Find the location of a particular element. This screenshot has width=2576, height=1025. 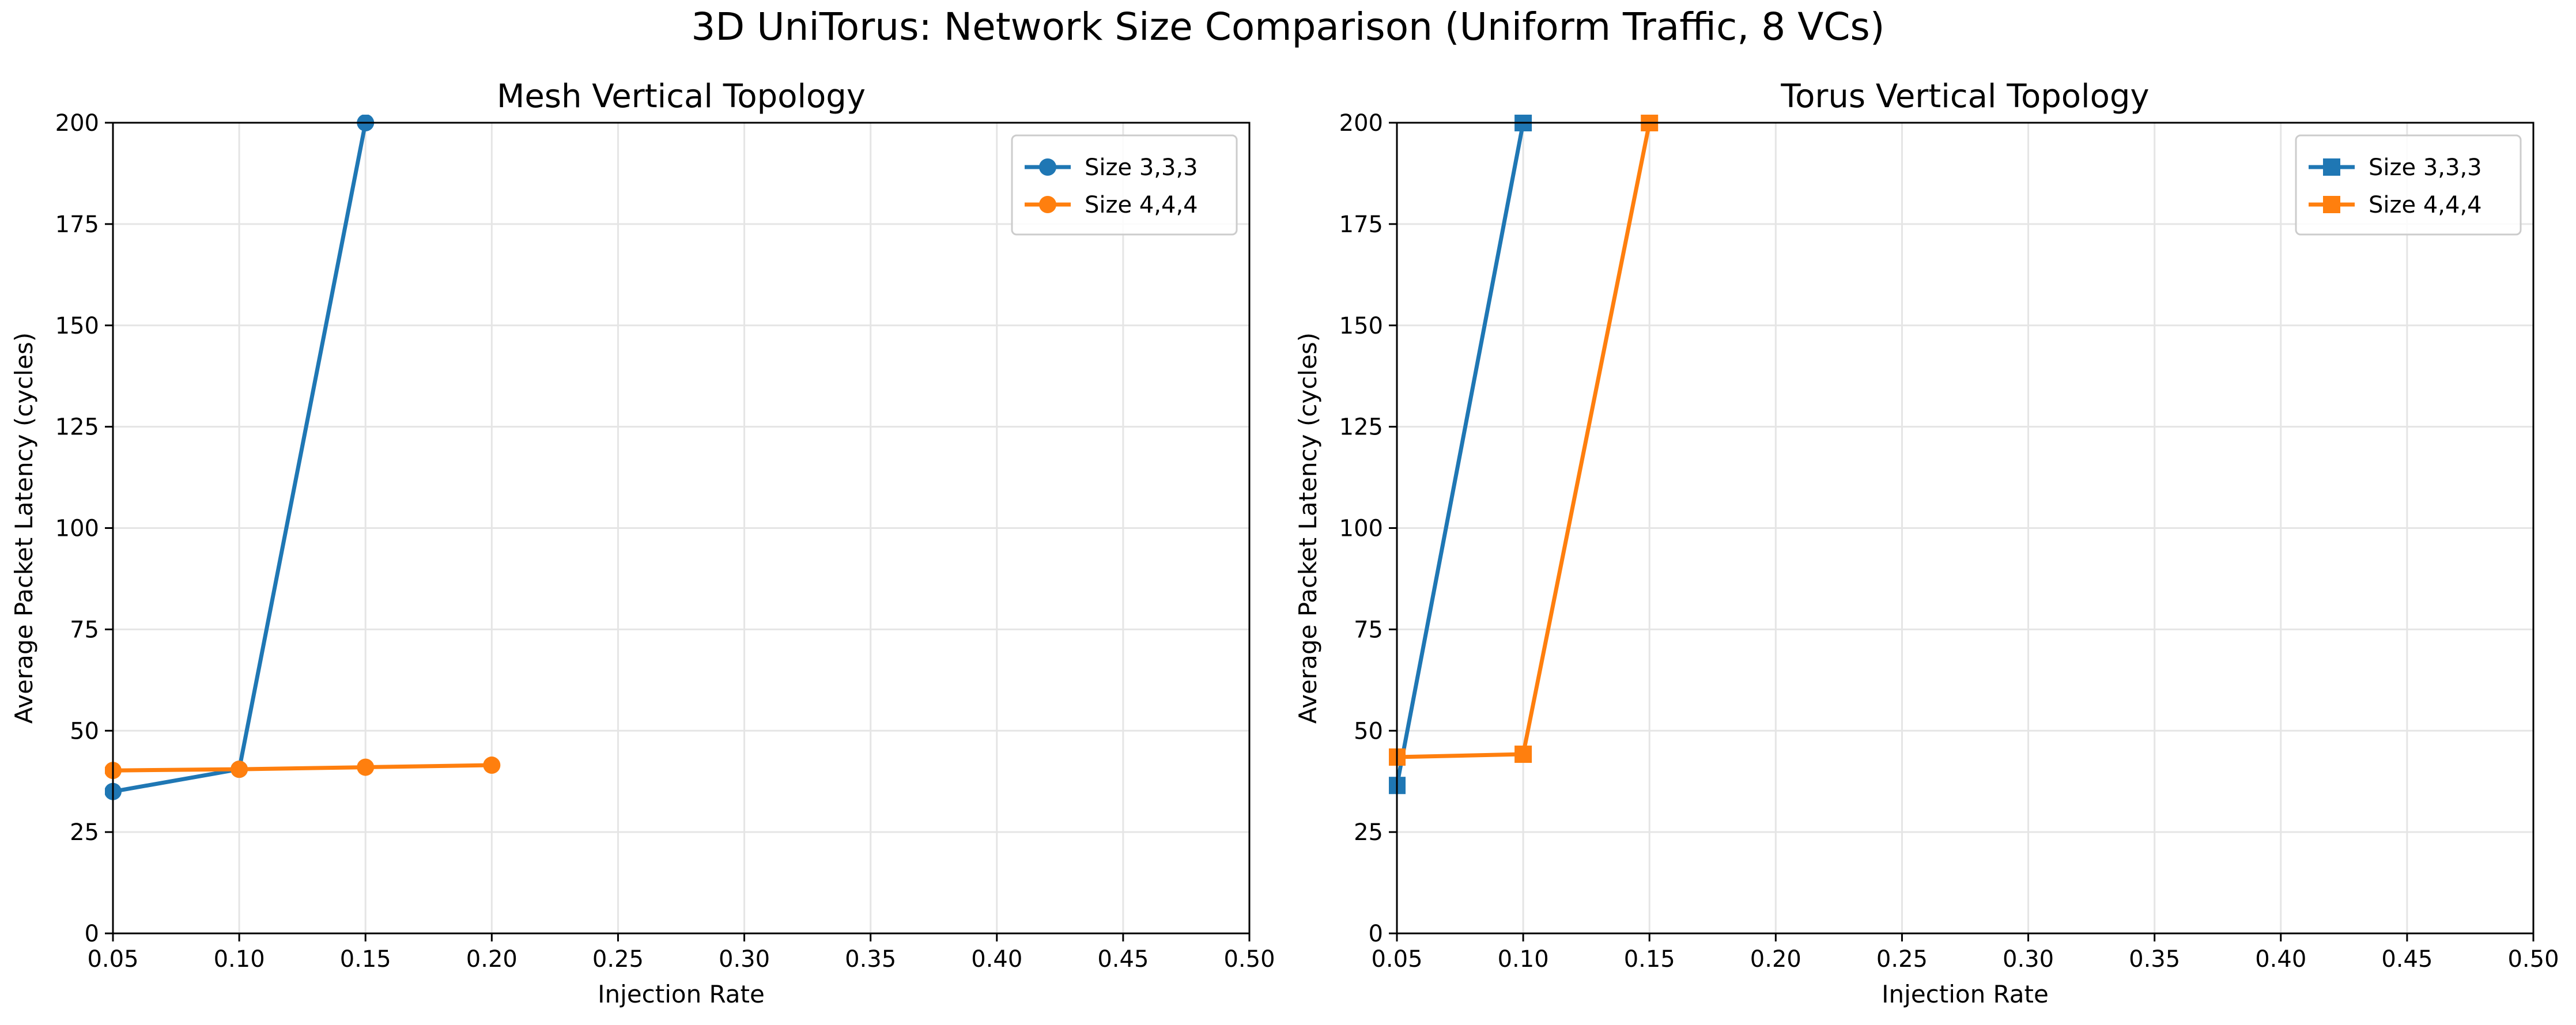

x-axis-label: Injection Rate is located at coordinates (681, 994).